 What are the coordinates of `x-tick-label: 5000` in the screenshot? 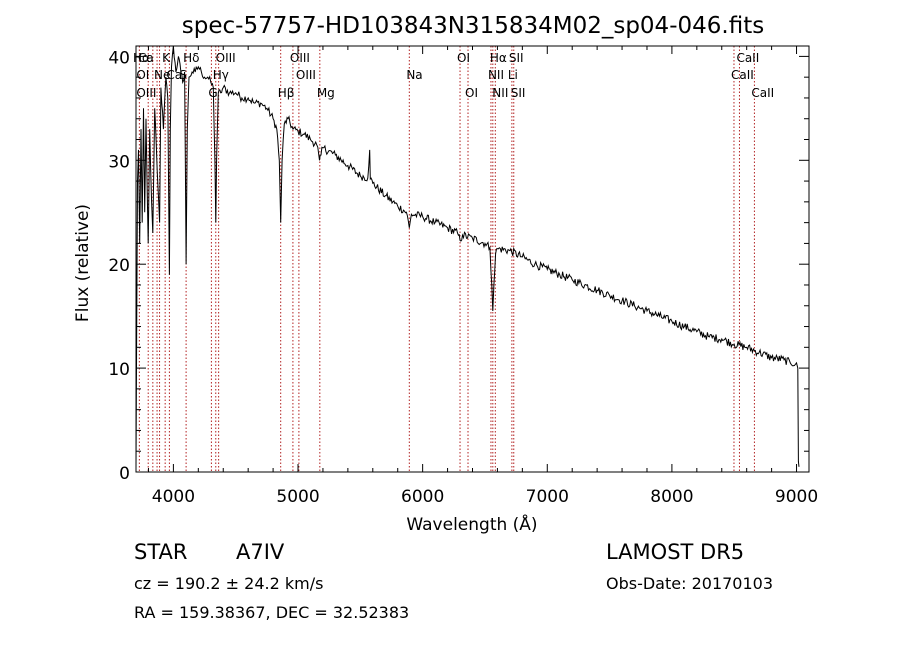 It's located at (297, 497).